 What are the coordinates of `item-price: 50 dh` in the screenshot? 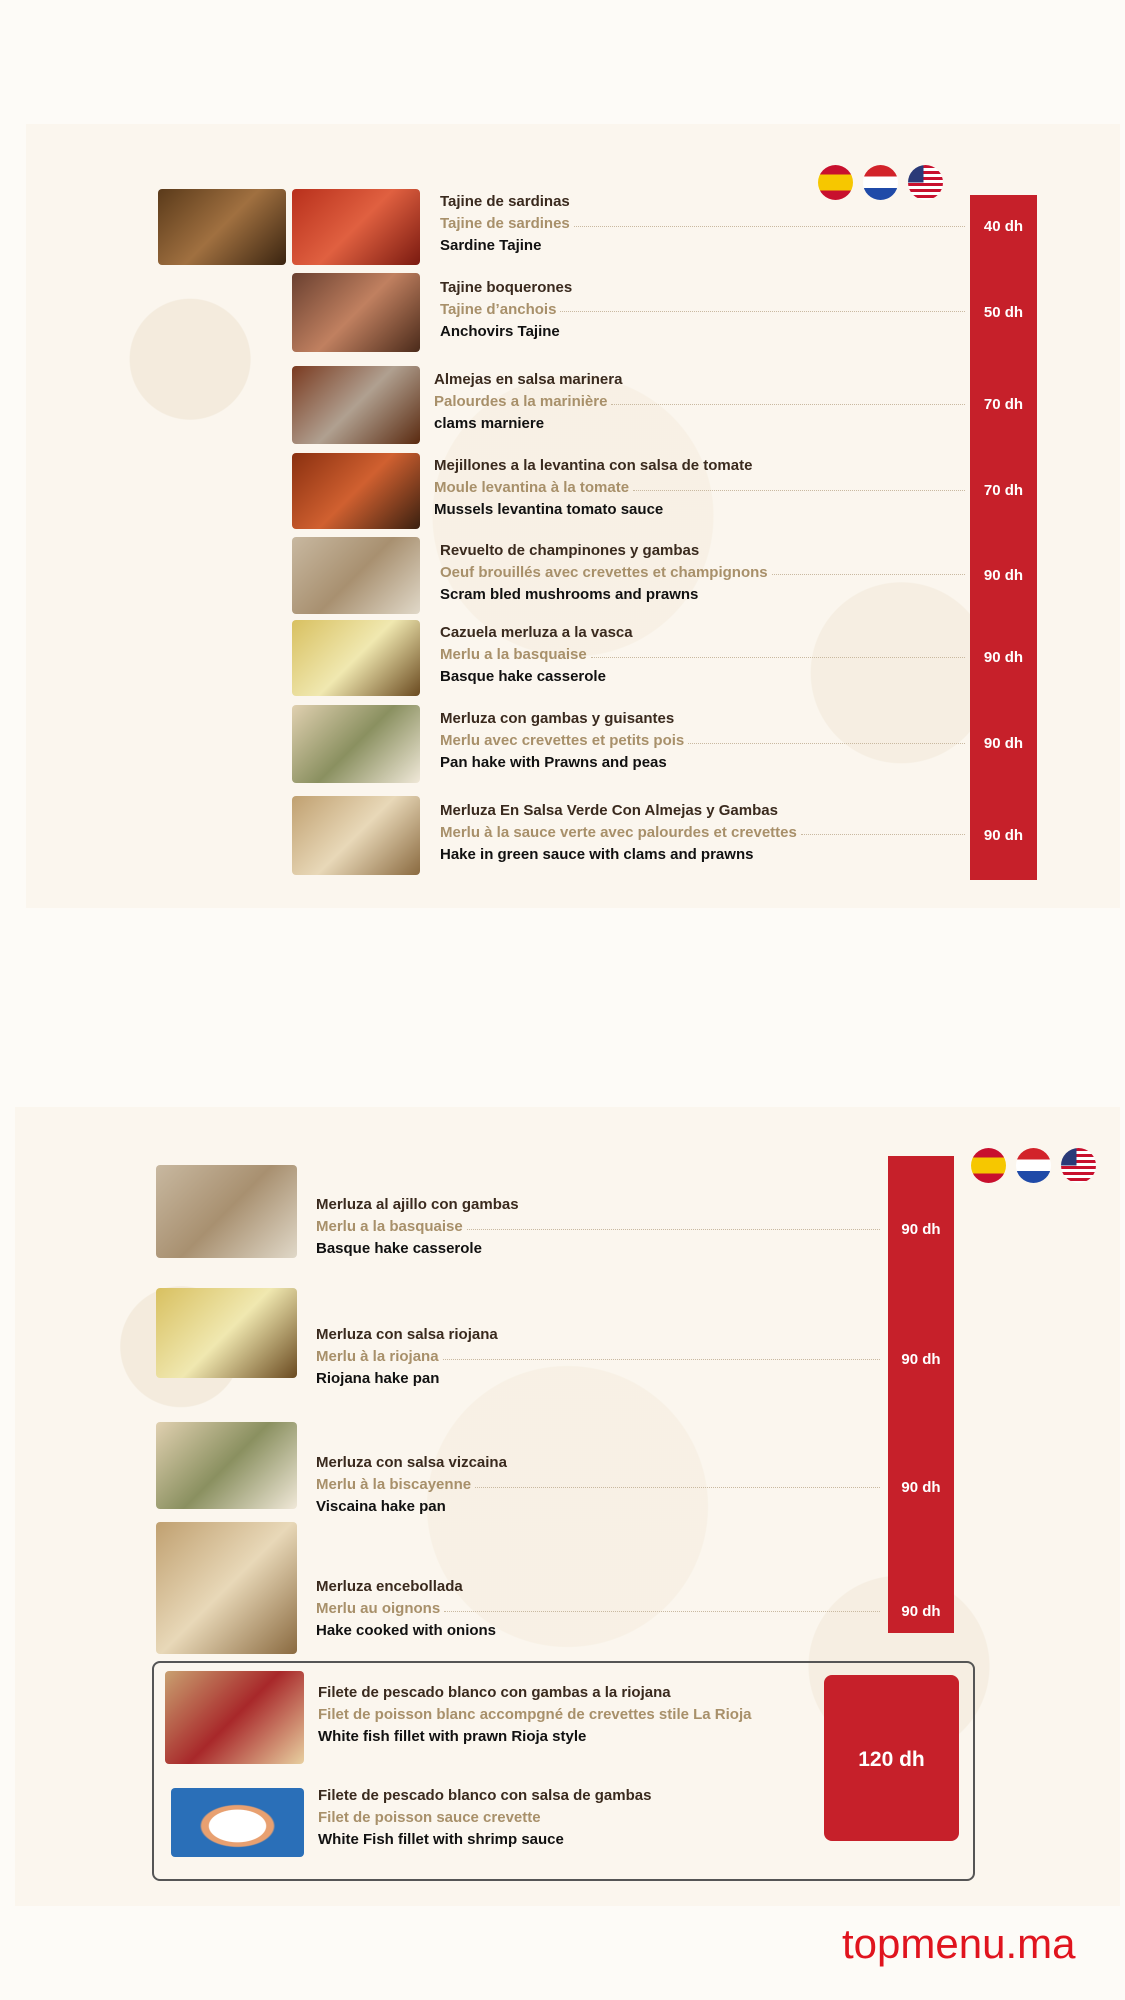 It's located at (1003, 312).